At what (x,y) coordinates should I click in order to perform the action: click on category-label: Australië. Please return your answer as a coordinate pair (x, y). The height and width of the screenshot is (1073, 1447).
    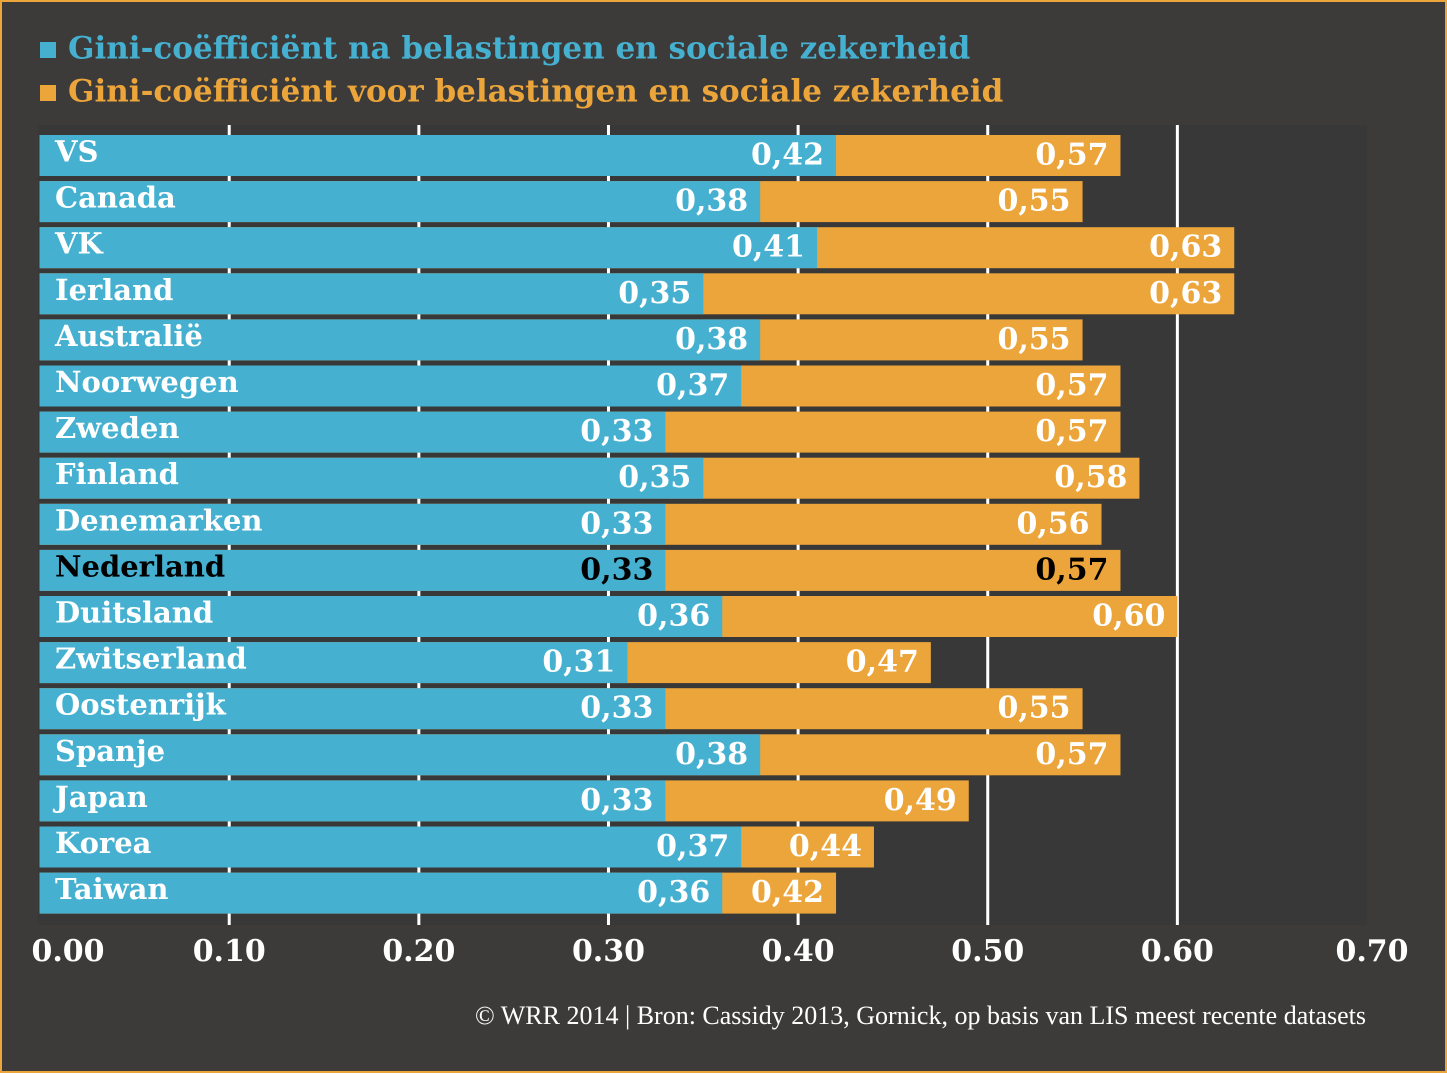
    Looking at the image, I should click on (128, 336).